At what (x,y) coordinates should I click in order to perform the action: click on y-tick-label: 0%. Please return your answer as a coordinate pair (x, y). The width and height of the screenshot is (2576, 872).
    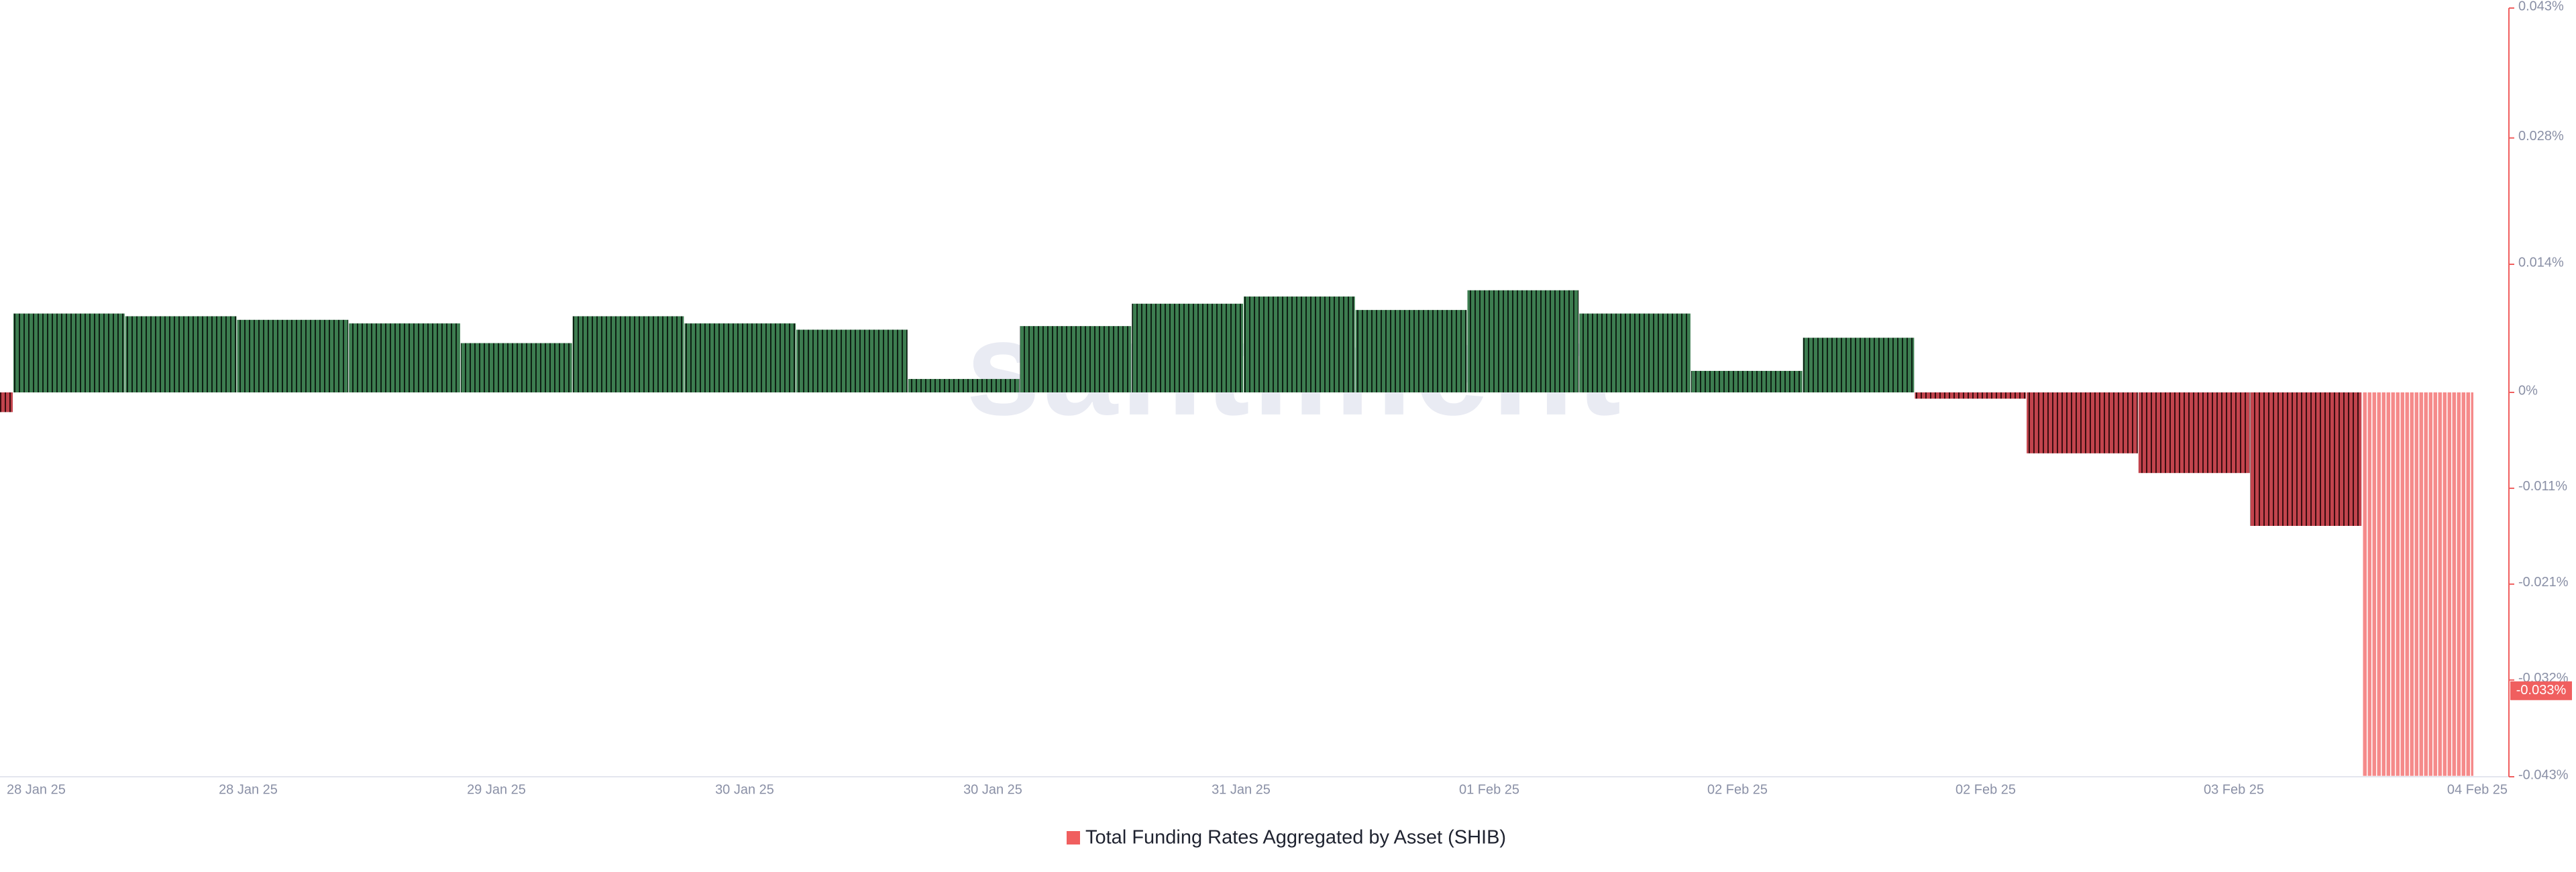
    Looking at the image, I should click on (2528, 391).